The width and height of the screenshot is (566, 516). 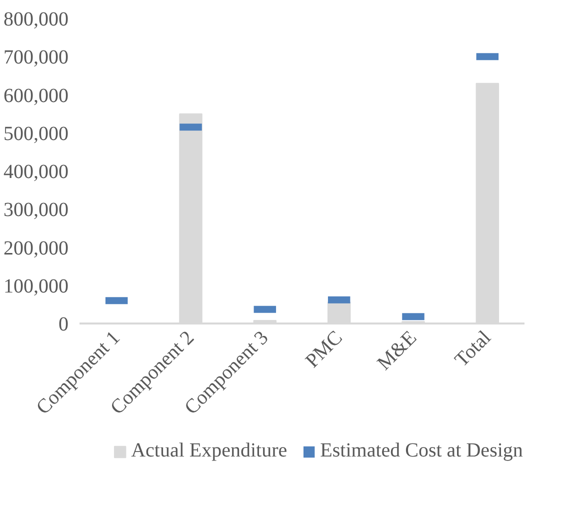 I want to click on legend-label: Estimated Cost at Design, so click(x=421, y=451).